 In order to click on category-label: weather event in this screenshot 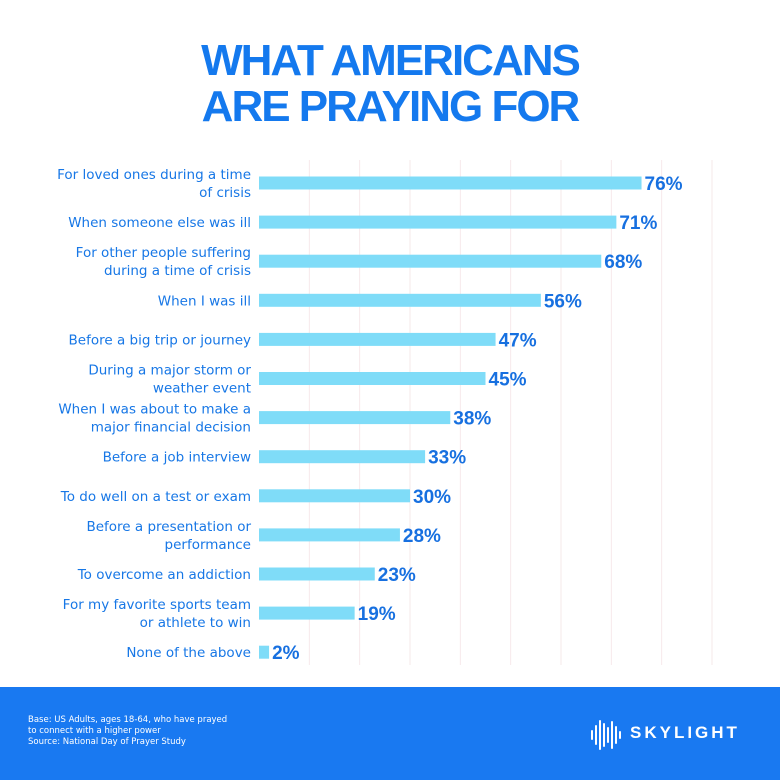, I will do `click(202, 389)`.